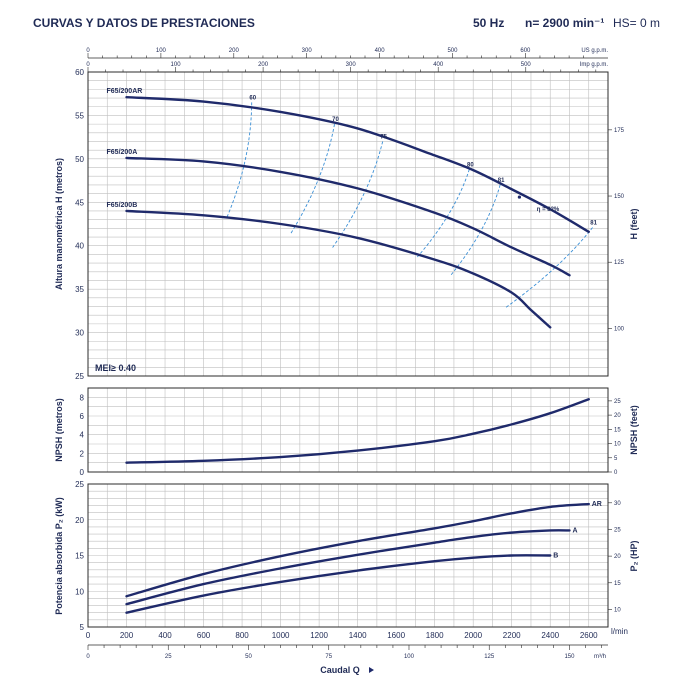  I want to click on us-gpm-tick-label: 300, so click(307, 51).